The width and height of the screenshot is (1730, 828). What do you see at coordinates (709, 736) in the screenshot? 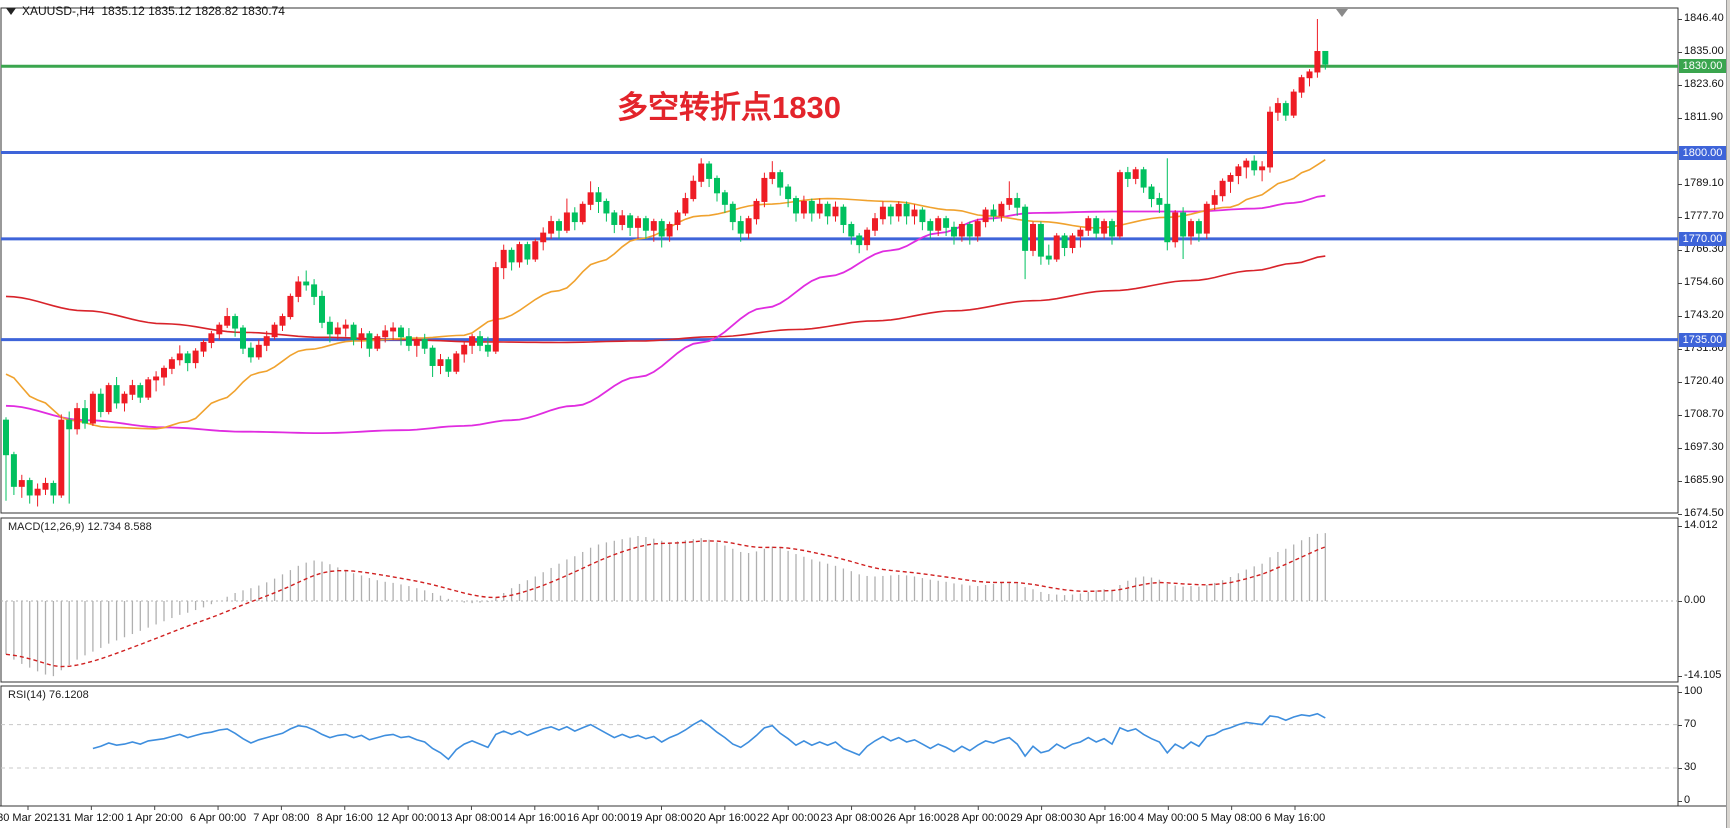
I see `rsi-line` at bounding box center [709, 736].